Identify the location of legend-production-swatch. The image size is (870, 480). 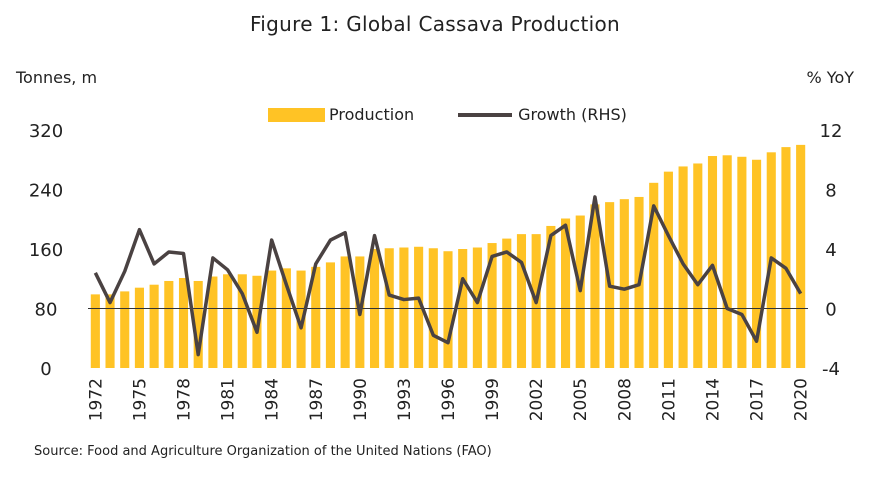
(296, 114).